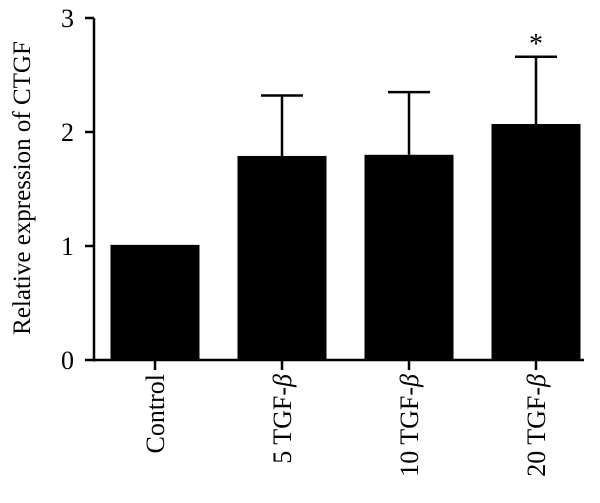 The image size is (600, 503). What do you see at coordinates (22, 188) in the screenshot?
I see `y-axis-label: Relative expression of CTGF` at bounding box center [22, 188].